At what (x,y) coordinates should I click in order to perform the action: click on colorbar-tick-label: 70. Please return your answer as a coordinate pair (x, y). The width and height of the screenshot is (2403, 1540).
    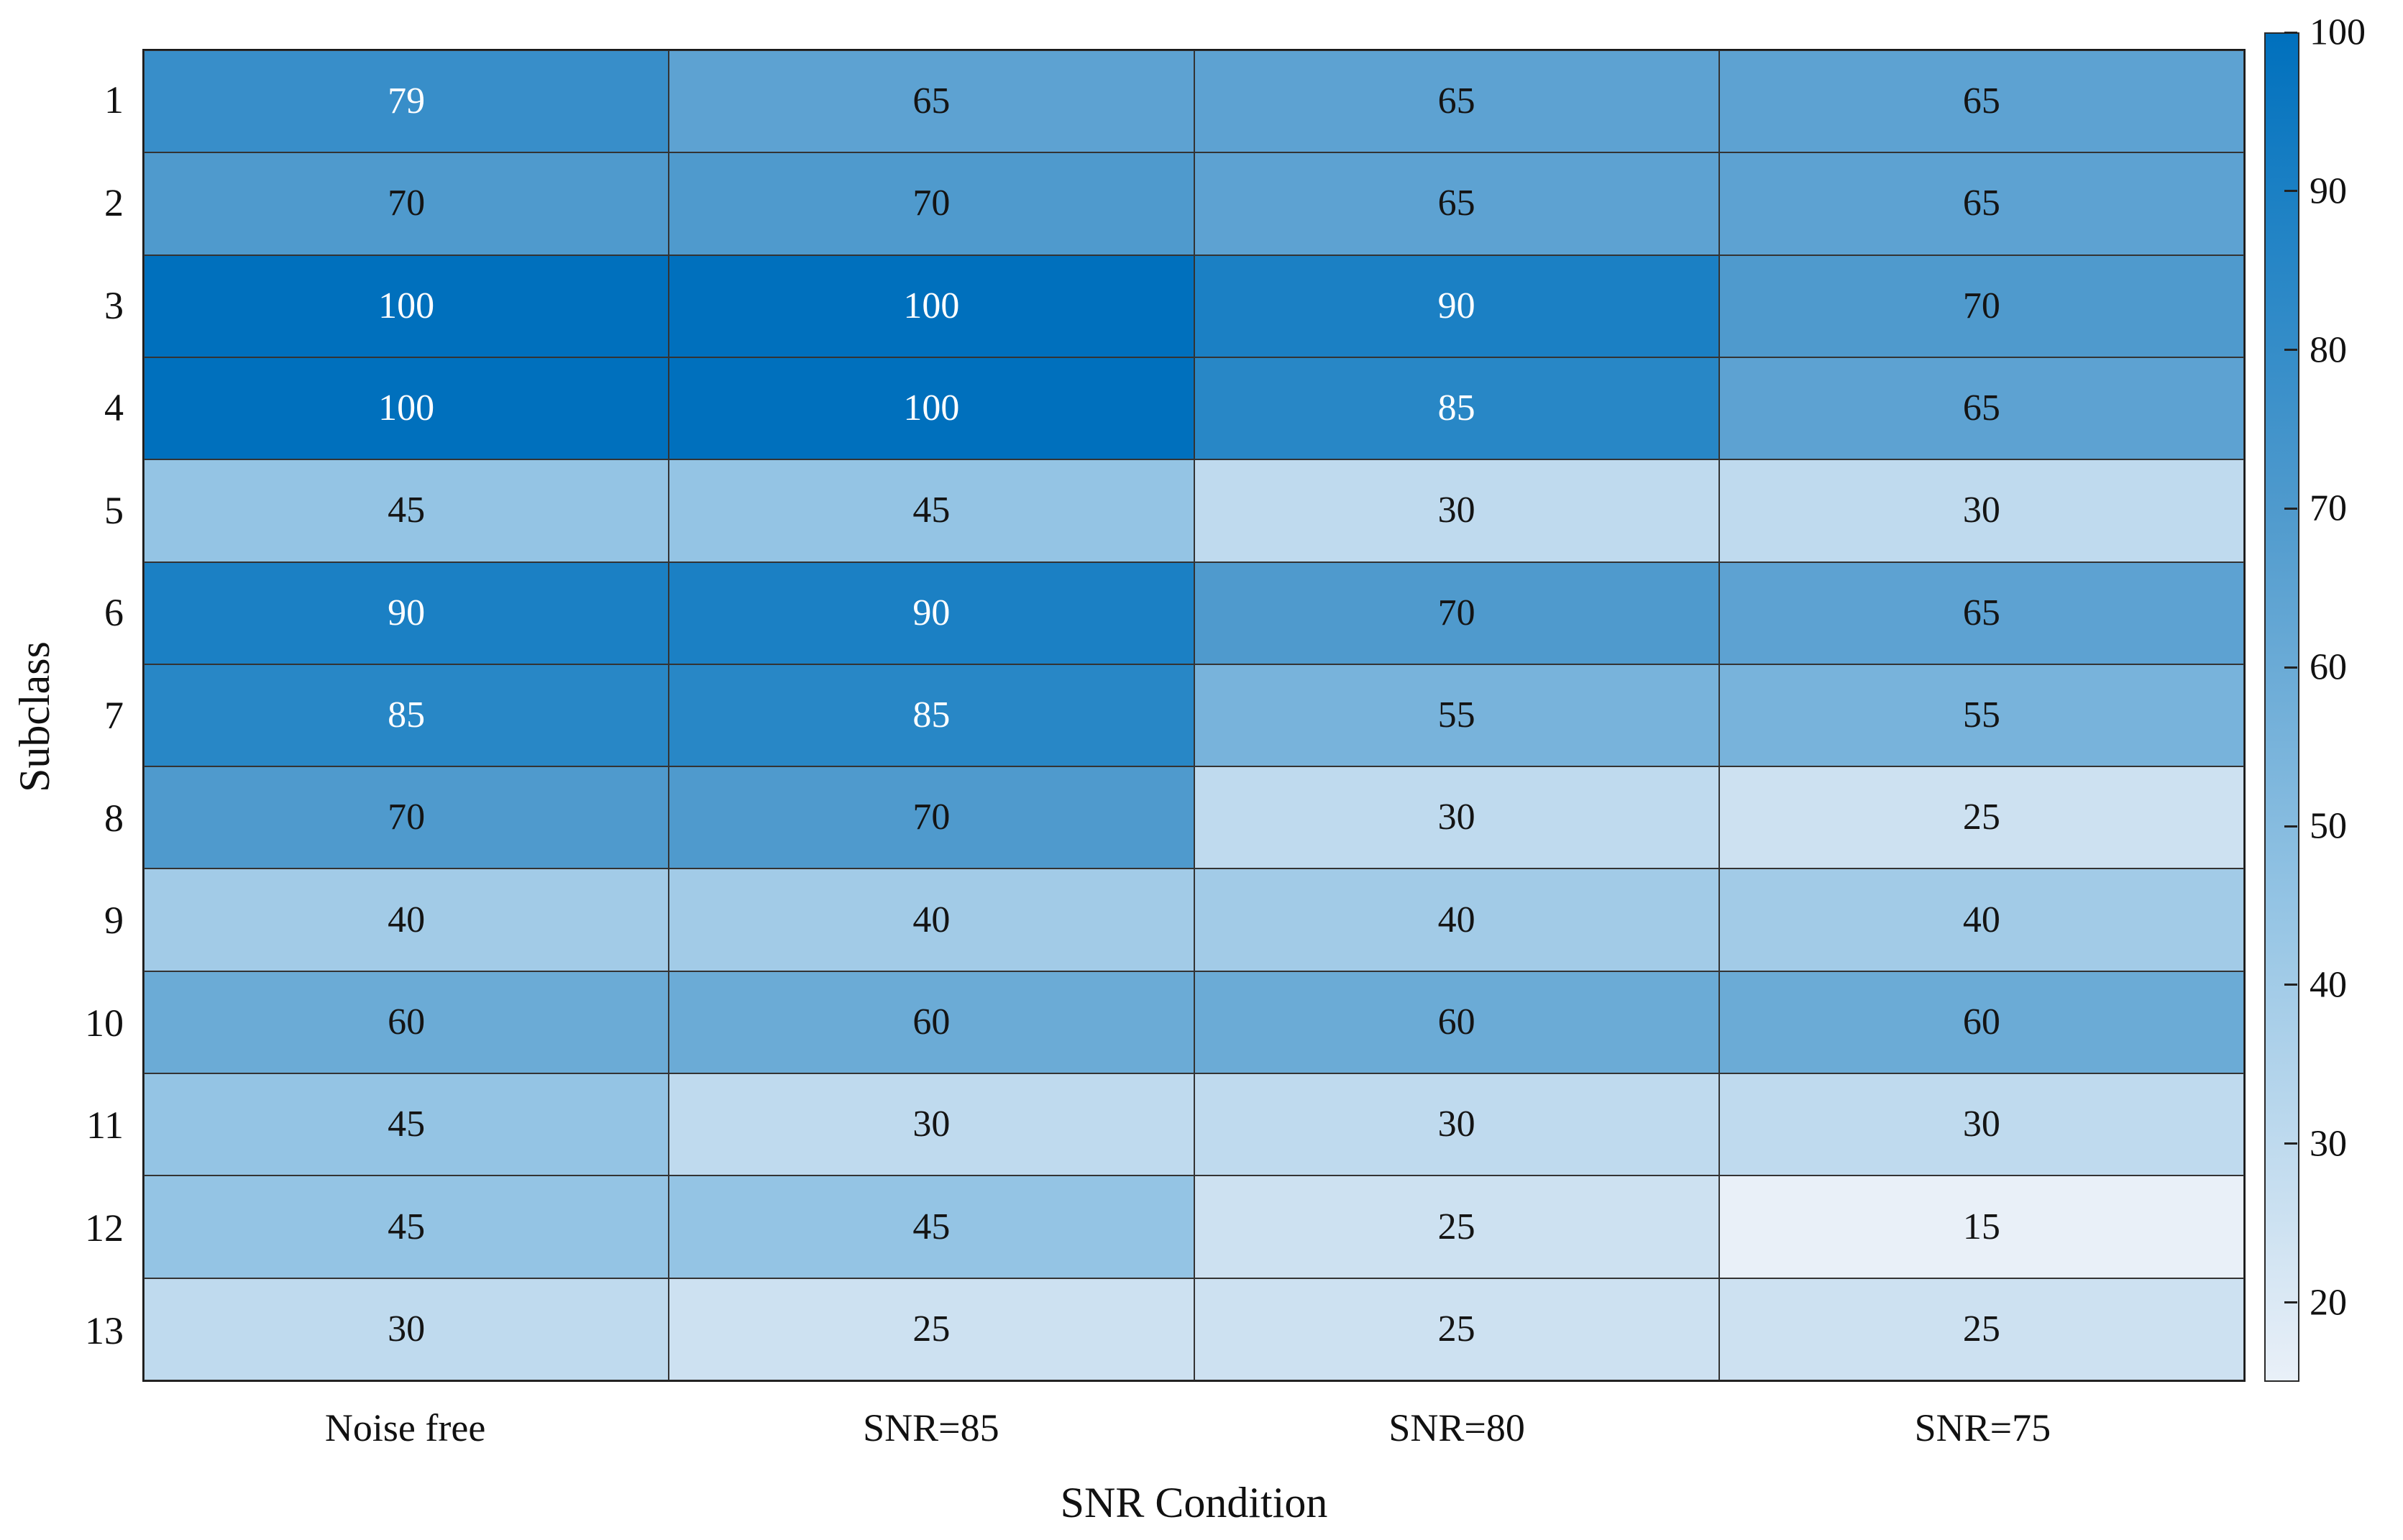
    Looking at the image, I should click on (2328, 508).